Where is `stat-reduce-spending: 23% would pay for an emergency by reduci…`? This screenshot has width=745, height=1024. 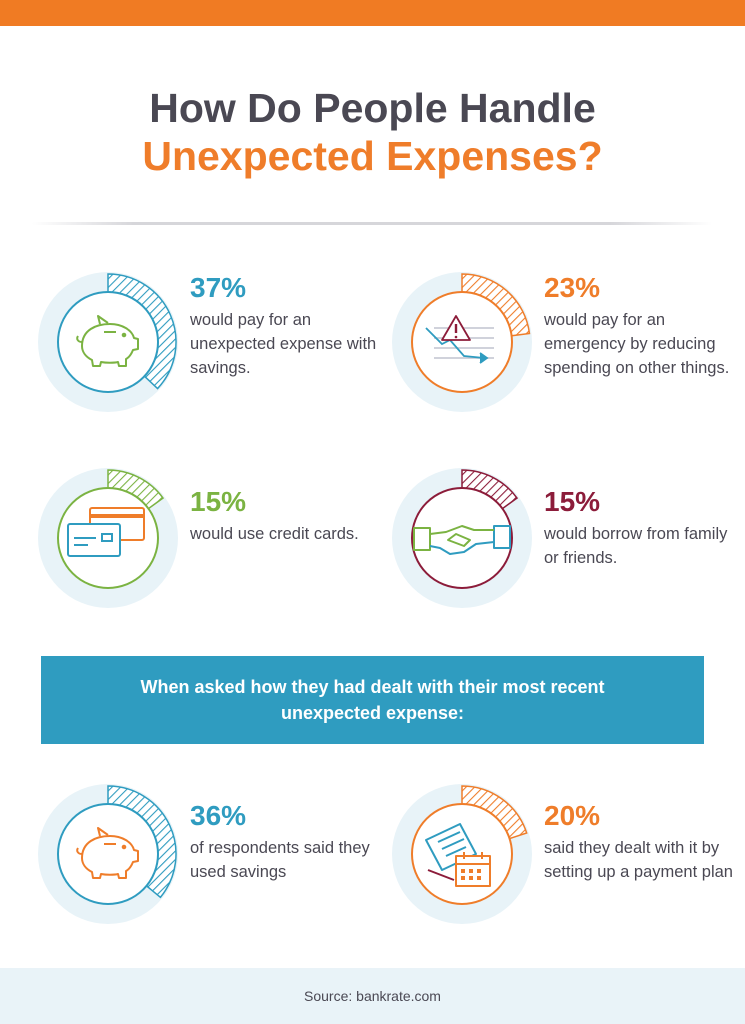
stat-reduce-spending: 23% would pay for an emergency by reduci… is located at coordinates (562, 347).